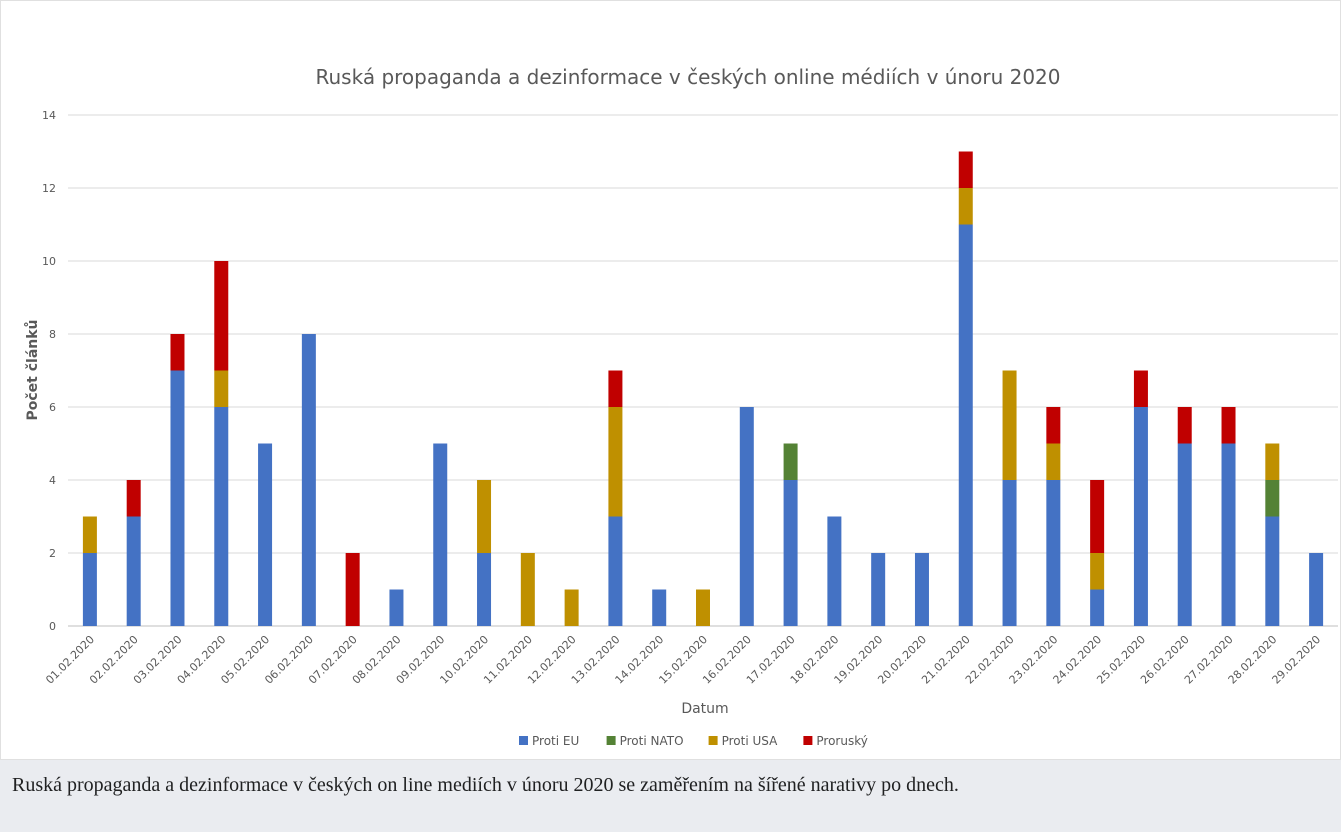 The image size is (1341, 832). Describe the element at coordinates (49, 115) in the screenshot. I see `y-tick-label: 14` at that location.